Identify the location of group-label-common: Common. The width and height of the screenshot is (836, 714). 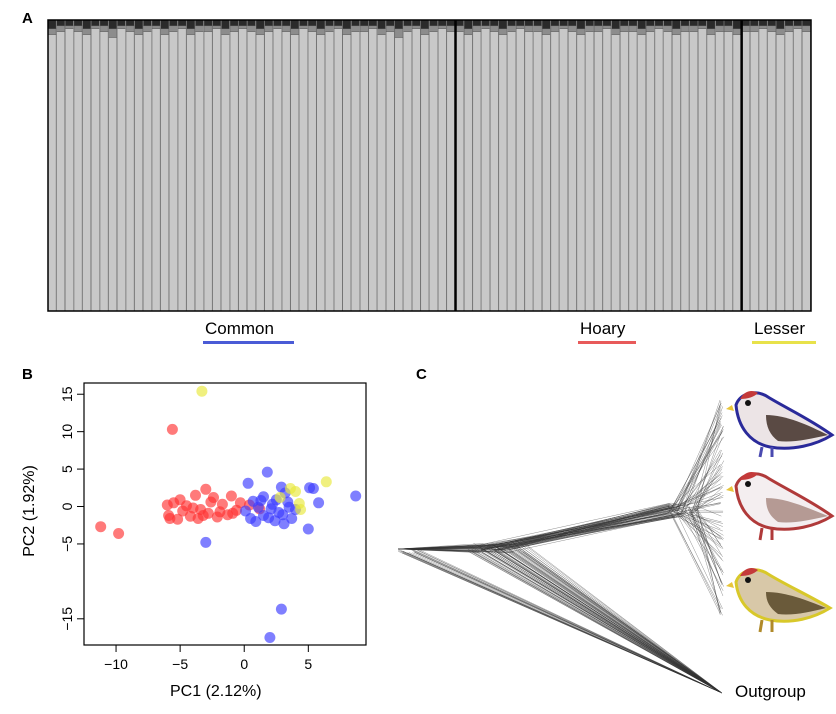
(239, 328).